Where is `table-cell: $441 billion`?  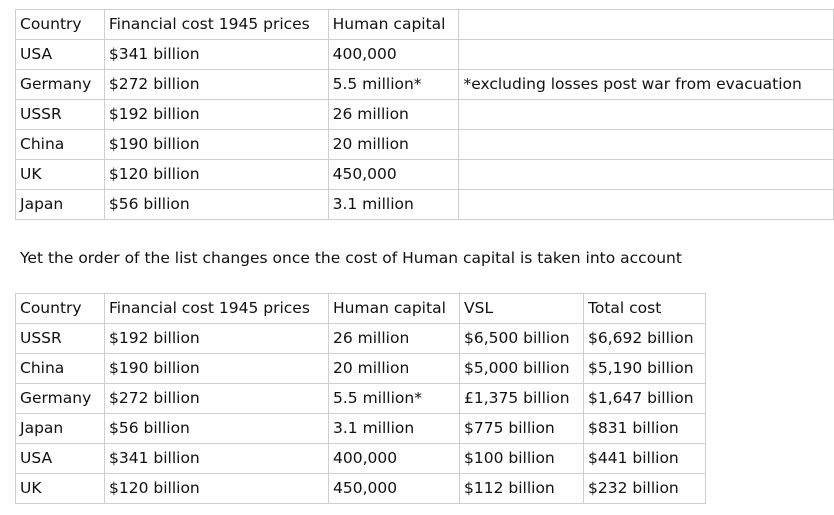 table-cell: $441 billion is located at coordinates (644, 458).